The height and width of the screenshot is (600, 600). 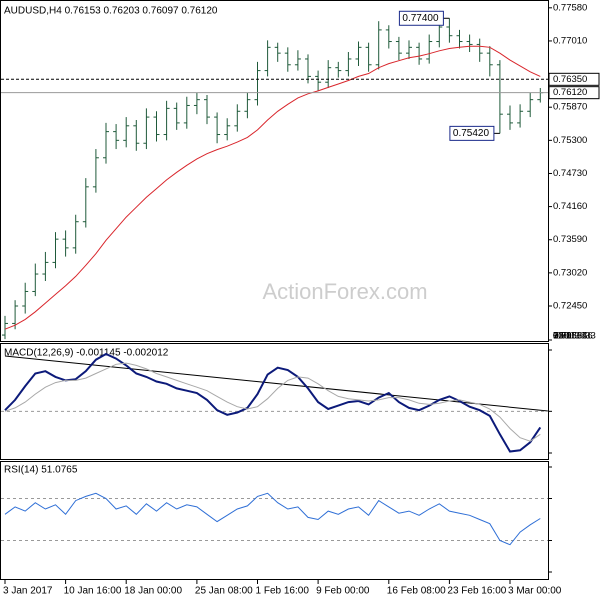 What do you see at coordinates (153, 591) in the screenshot?
I see `x-tick-label: 18 Jan 00:00` at bounding box center [153, 591].